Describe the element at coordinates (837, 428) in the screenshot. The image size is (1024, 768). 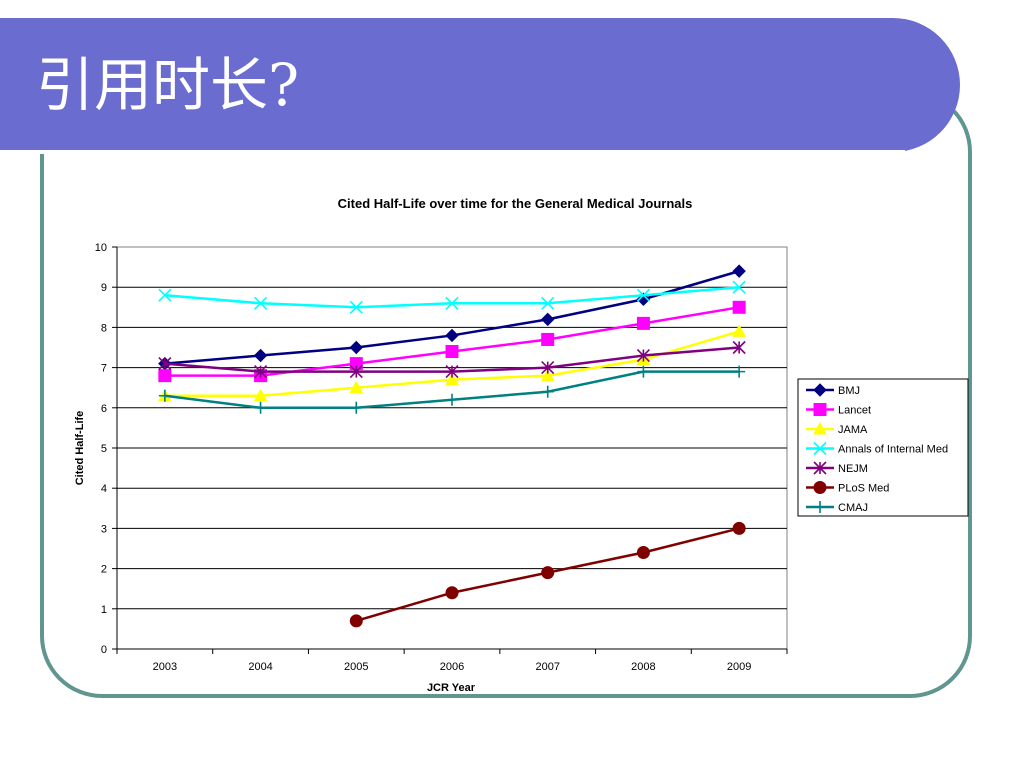
I see `legend-item-jama: JAMA` at that location.